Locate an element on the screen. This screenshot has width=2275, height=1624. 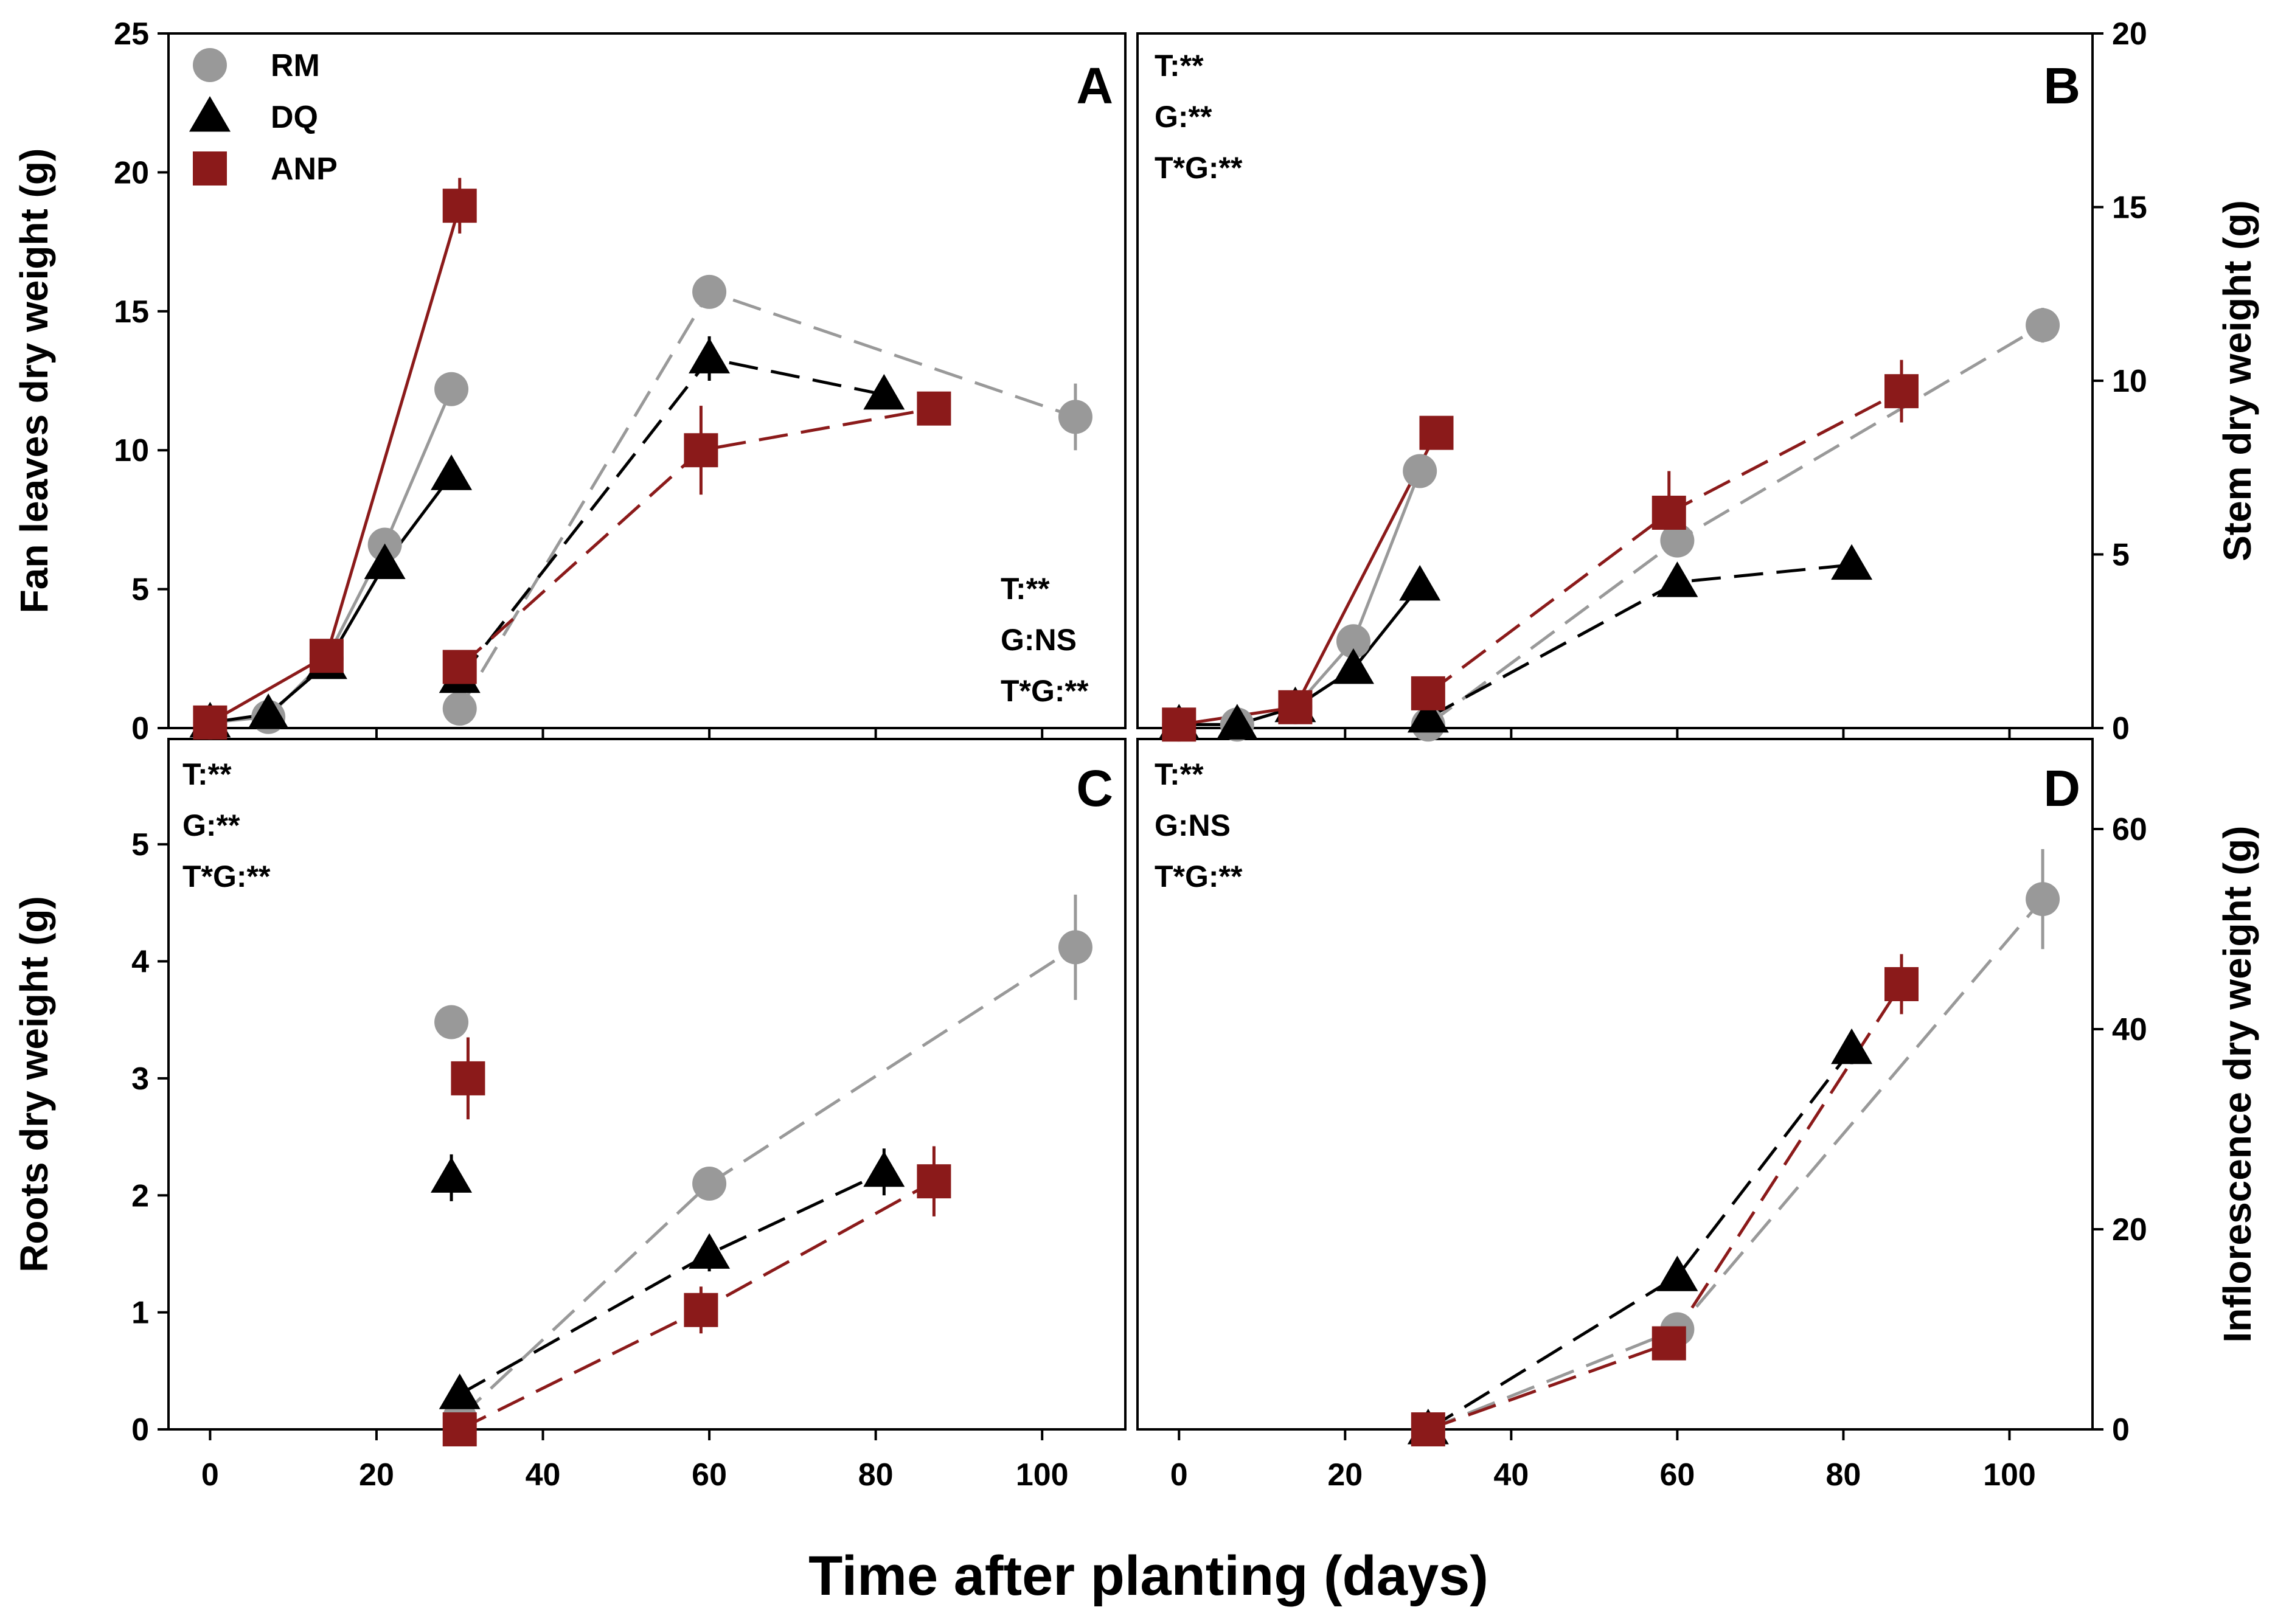
stat-label-D: T:** is located at coordinates (1179, 774).